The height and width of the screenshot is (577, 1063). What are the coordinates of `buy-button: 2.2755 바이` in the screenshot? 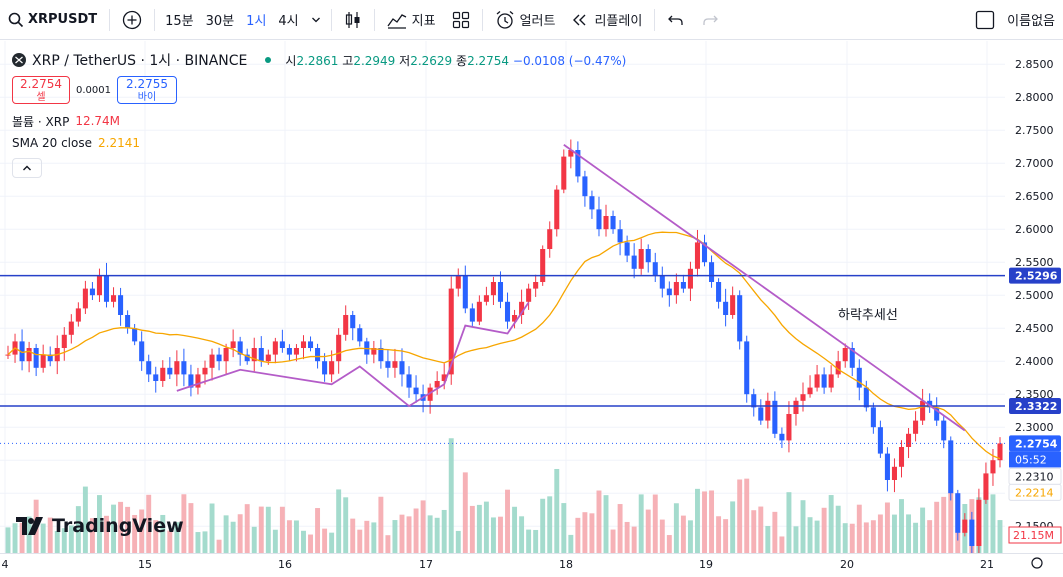 It's located at (147, 90).